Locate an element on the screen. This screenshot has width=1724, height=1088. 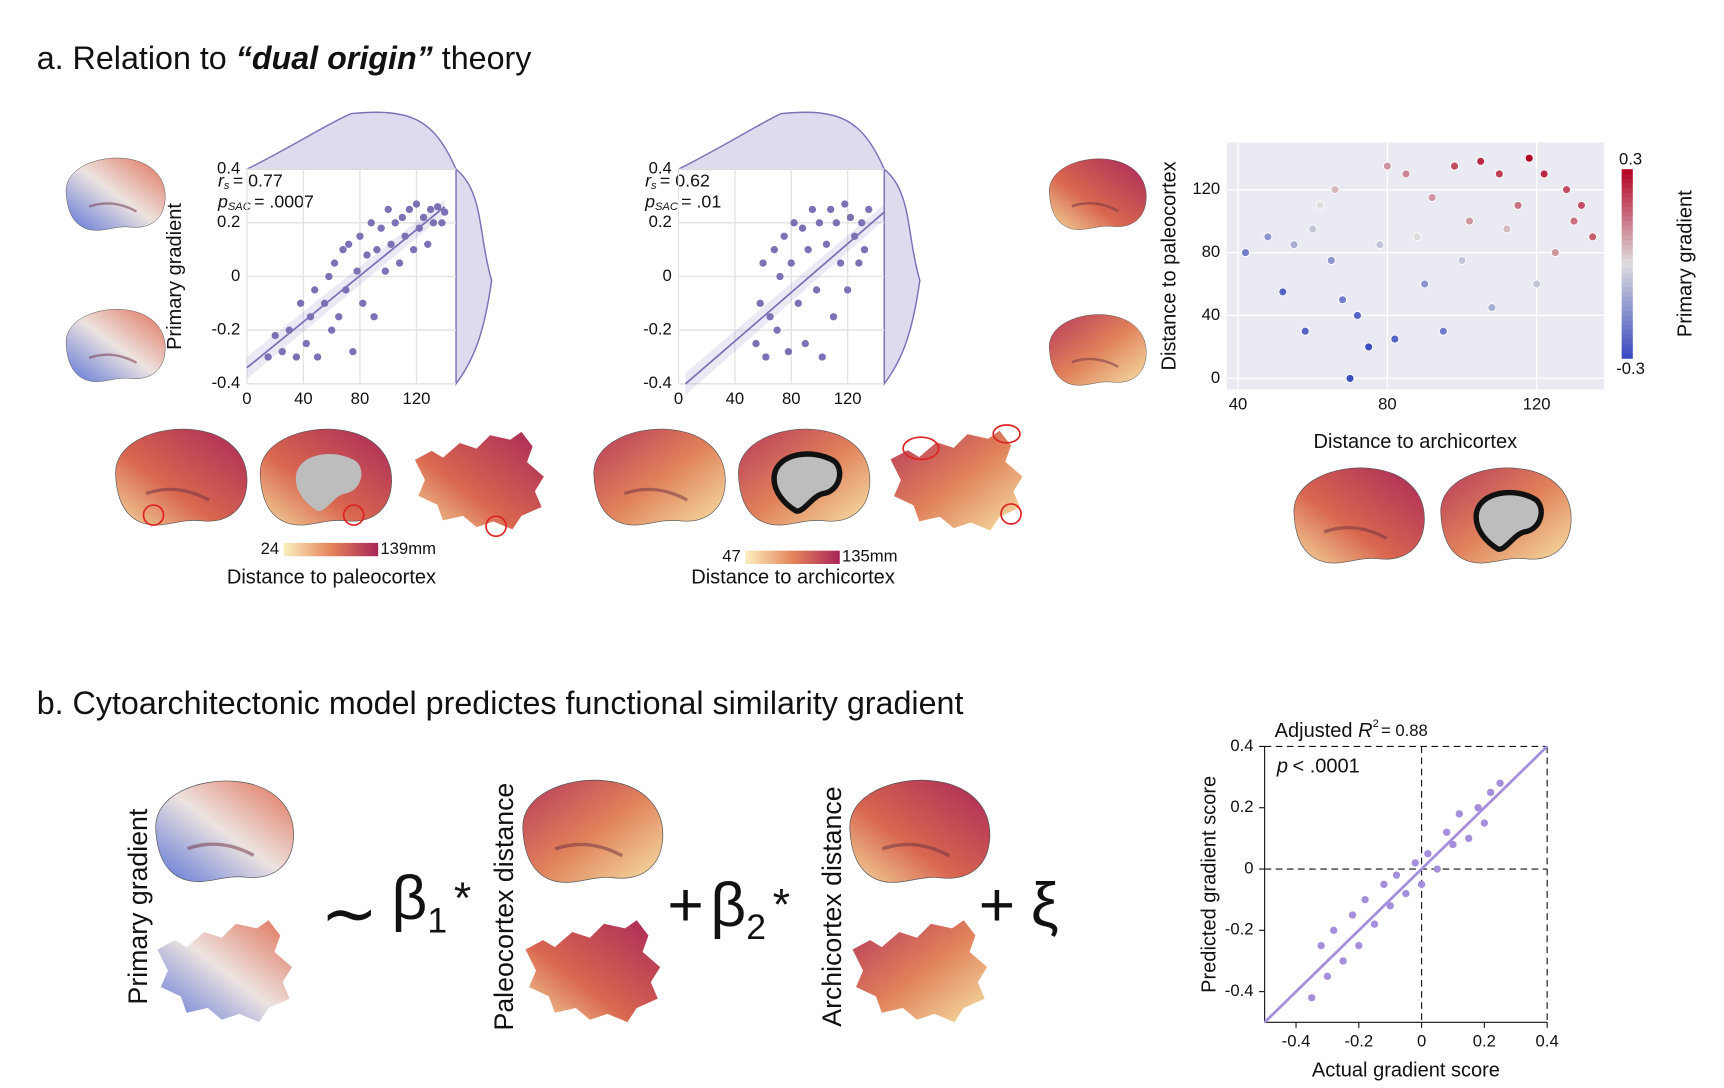
formula-symbol: ∼ is located at coordinates (349, 913).